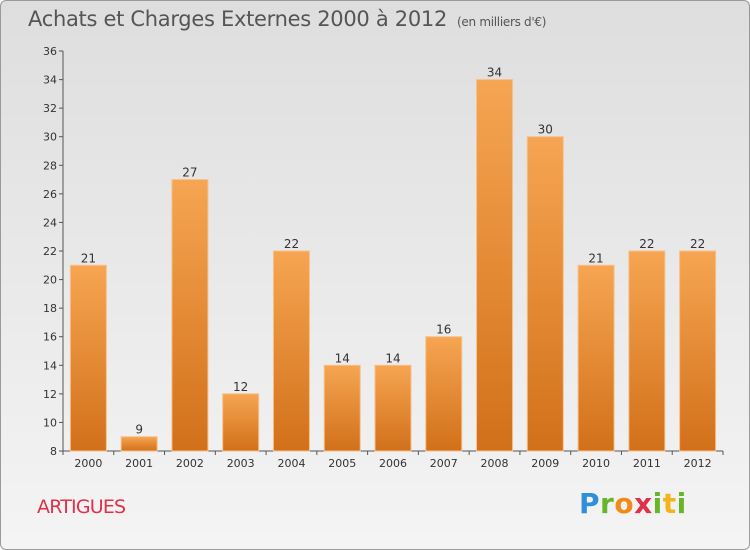  I want to click on y-tick-label: 24, so click(50, 222).